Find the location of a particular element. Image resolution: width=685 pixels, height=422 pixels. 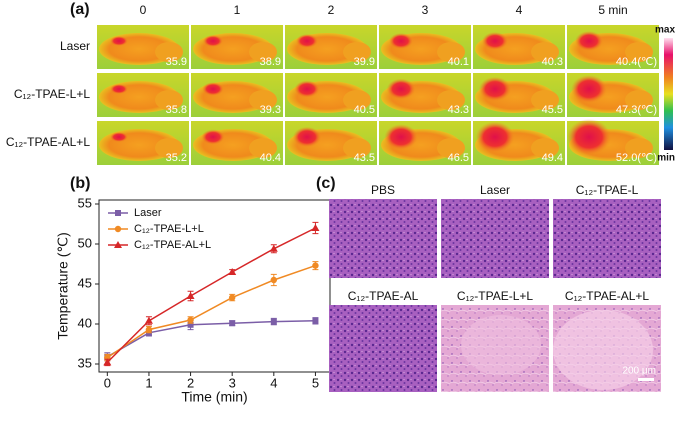

temperature: 35.9 is located at coordinates (176, 62).